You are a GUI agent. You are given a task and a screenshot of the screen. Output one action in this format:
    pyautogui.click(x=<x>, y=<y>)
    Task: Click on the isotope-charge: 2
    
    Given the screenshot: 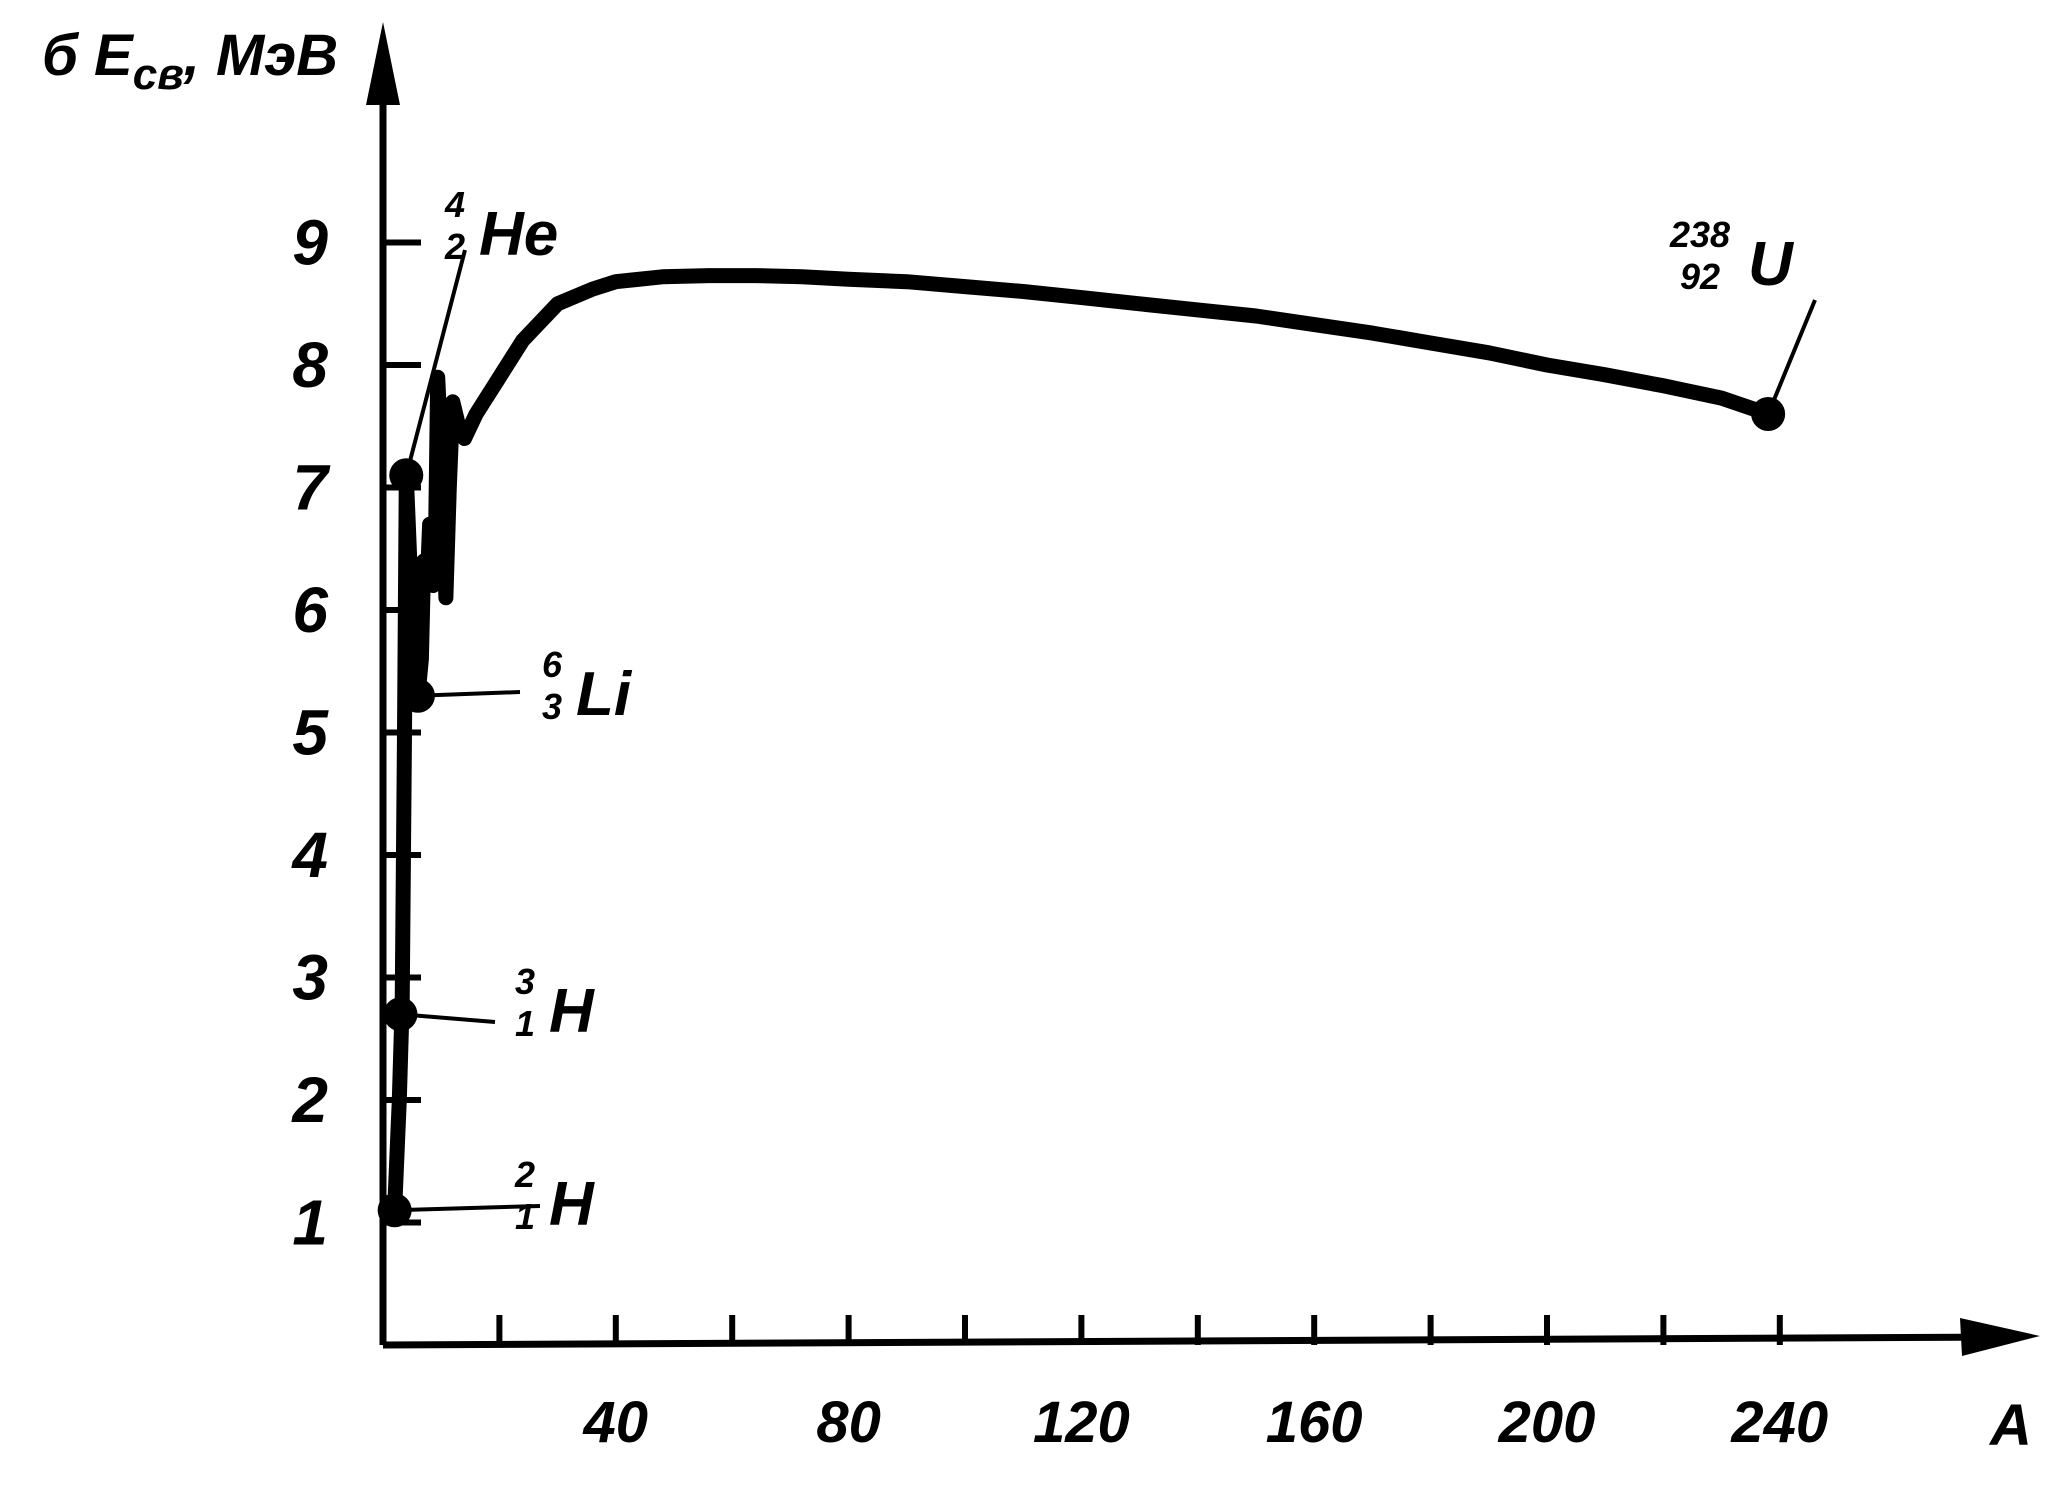 What is the action you would take?
    pyautogui.click(x=454, y=246)
    